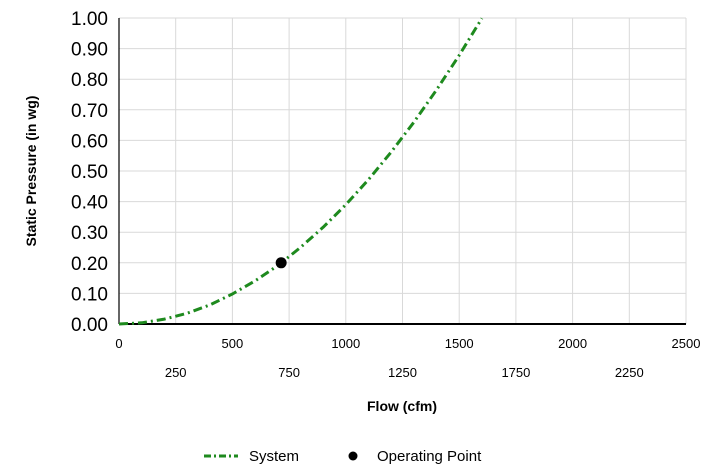 The width and height of the screenshot is (714, 470). I want to click on y-tick-label: 0.90, so click(89, 50).